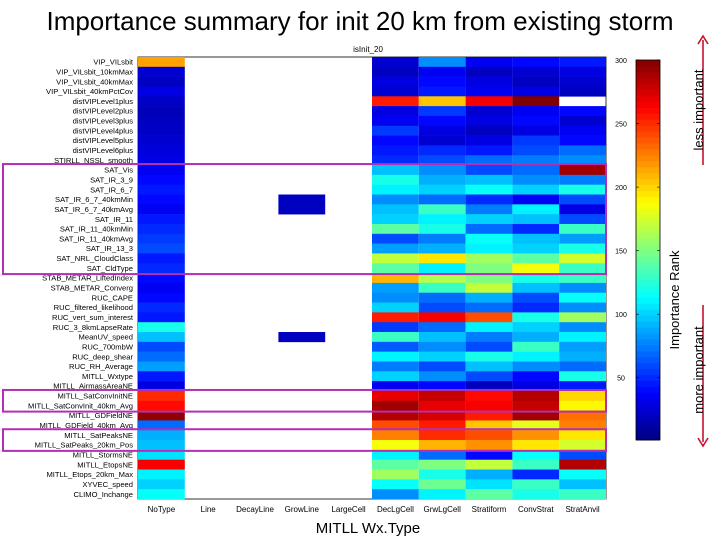 The height and width of the screenshot is (540, 720). Describe the element at coordinates (106, 337) in the screenshot. I see `row-label: MeanUV_speed` at that location.